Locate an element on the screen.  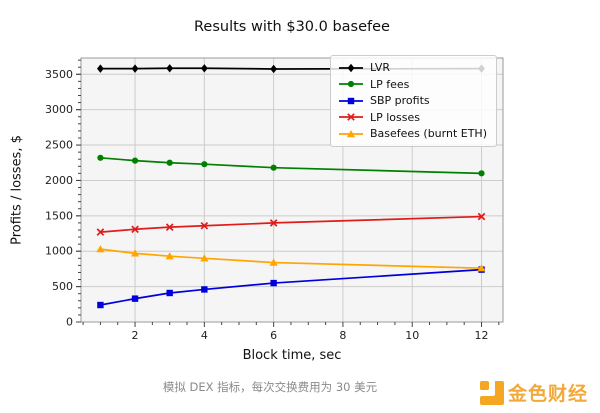
series-line-lp-losses is located at coordinates (291, 224).